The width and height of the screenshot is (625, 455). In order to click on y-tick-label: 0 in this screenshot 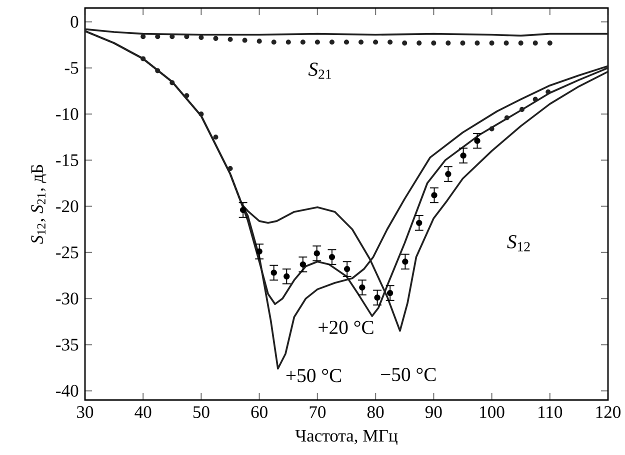, I will do `click(74, 22)`.